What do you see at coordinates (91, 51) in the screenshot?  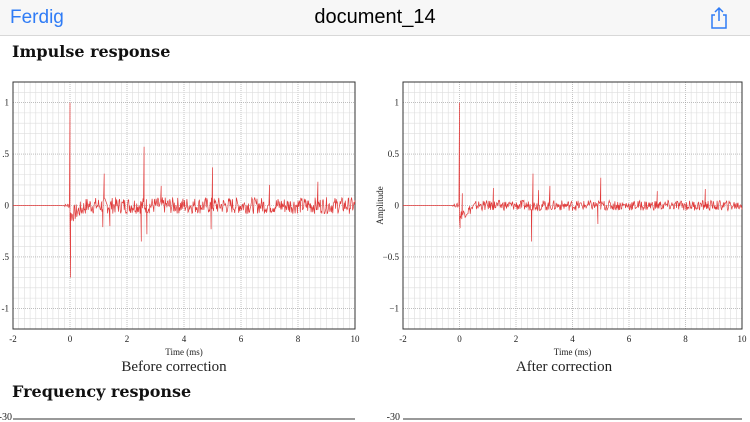 I see `impulse-response-heading: Impulse response` at bounding box center [91, 51].